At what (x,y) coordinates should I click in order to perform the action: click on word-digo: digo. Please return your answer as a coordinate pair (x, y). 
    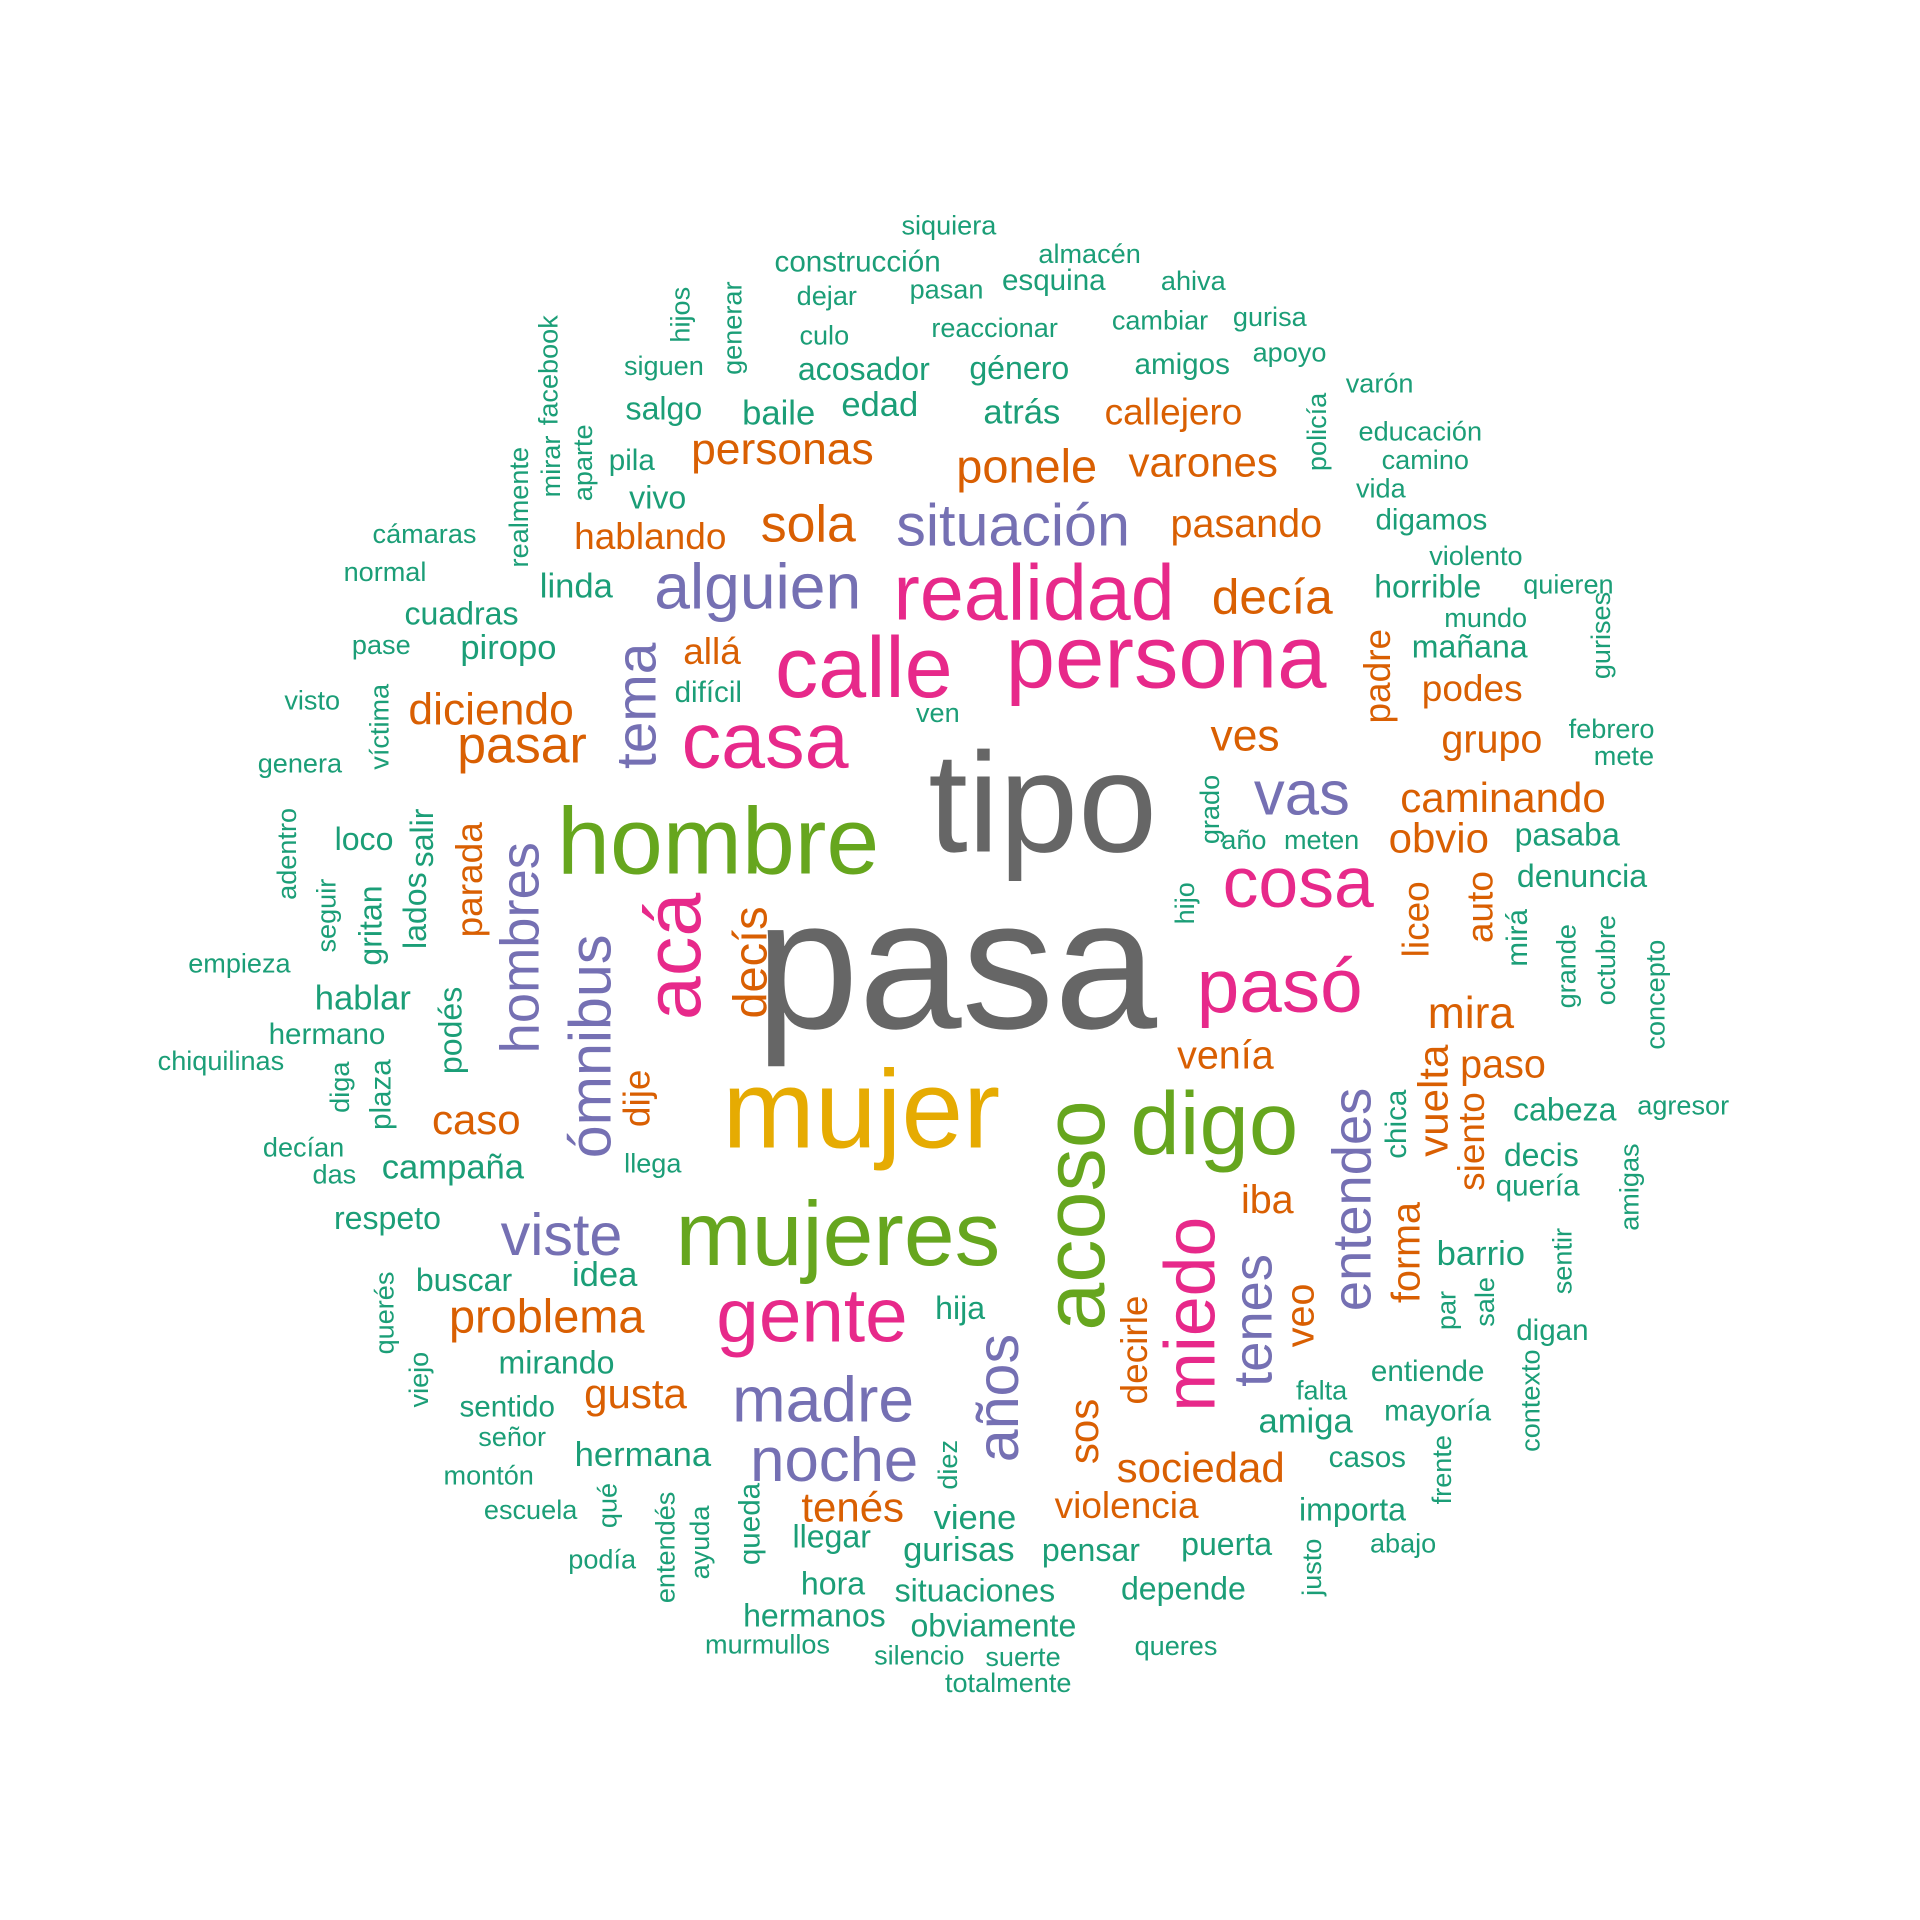
    Looking at the image, I should click on (1214, 1123).